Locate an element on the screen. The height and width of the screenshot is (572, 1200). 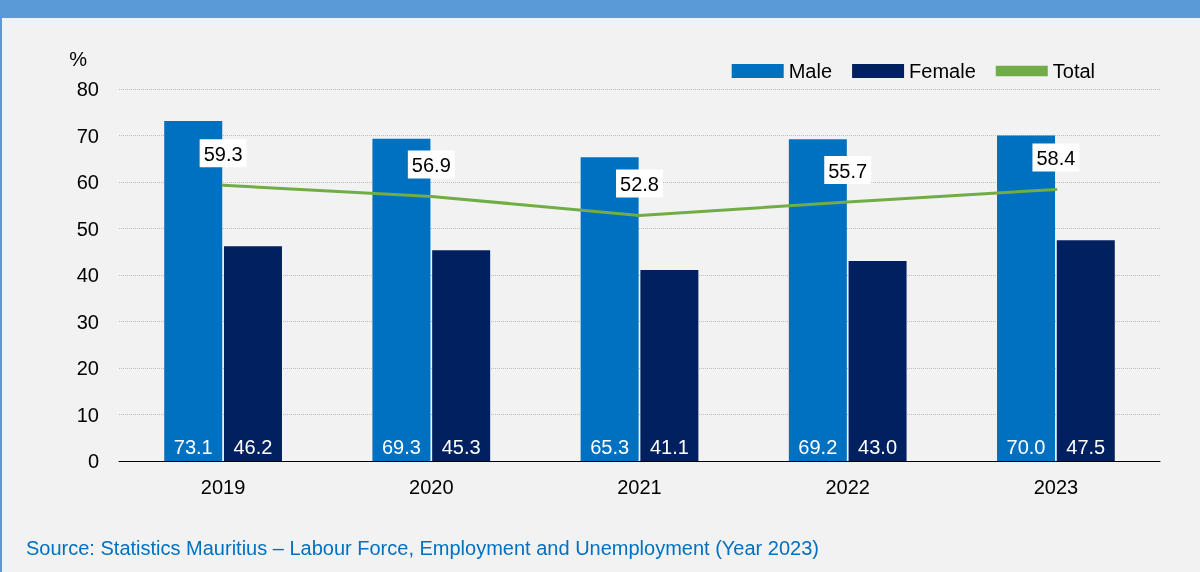
x-tick-label: 2022 is located at coordinates (847, 487).